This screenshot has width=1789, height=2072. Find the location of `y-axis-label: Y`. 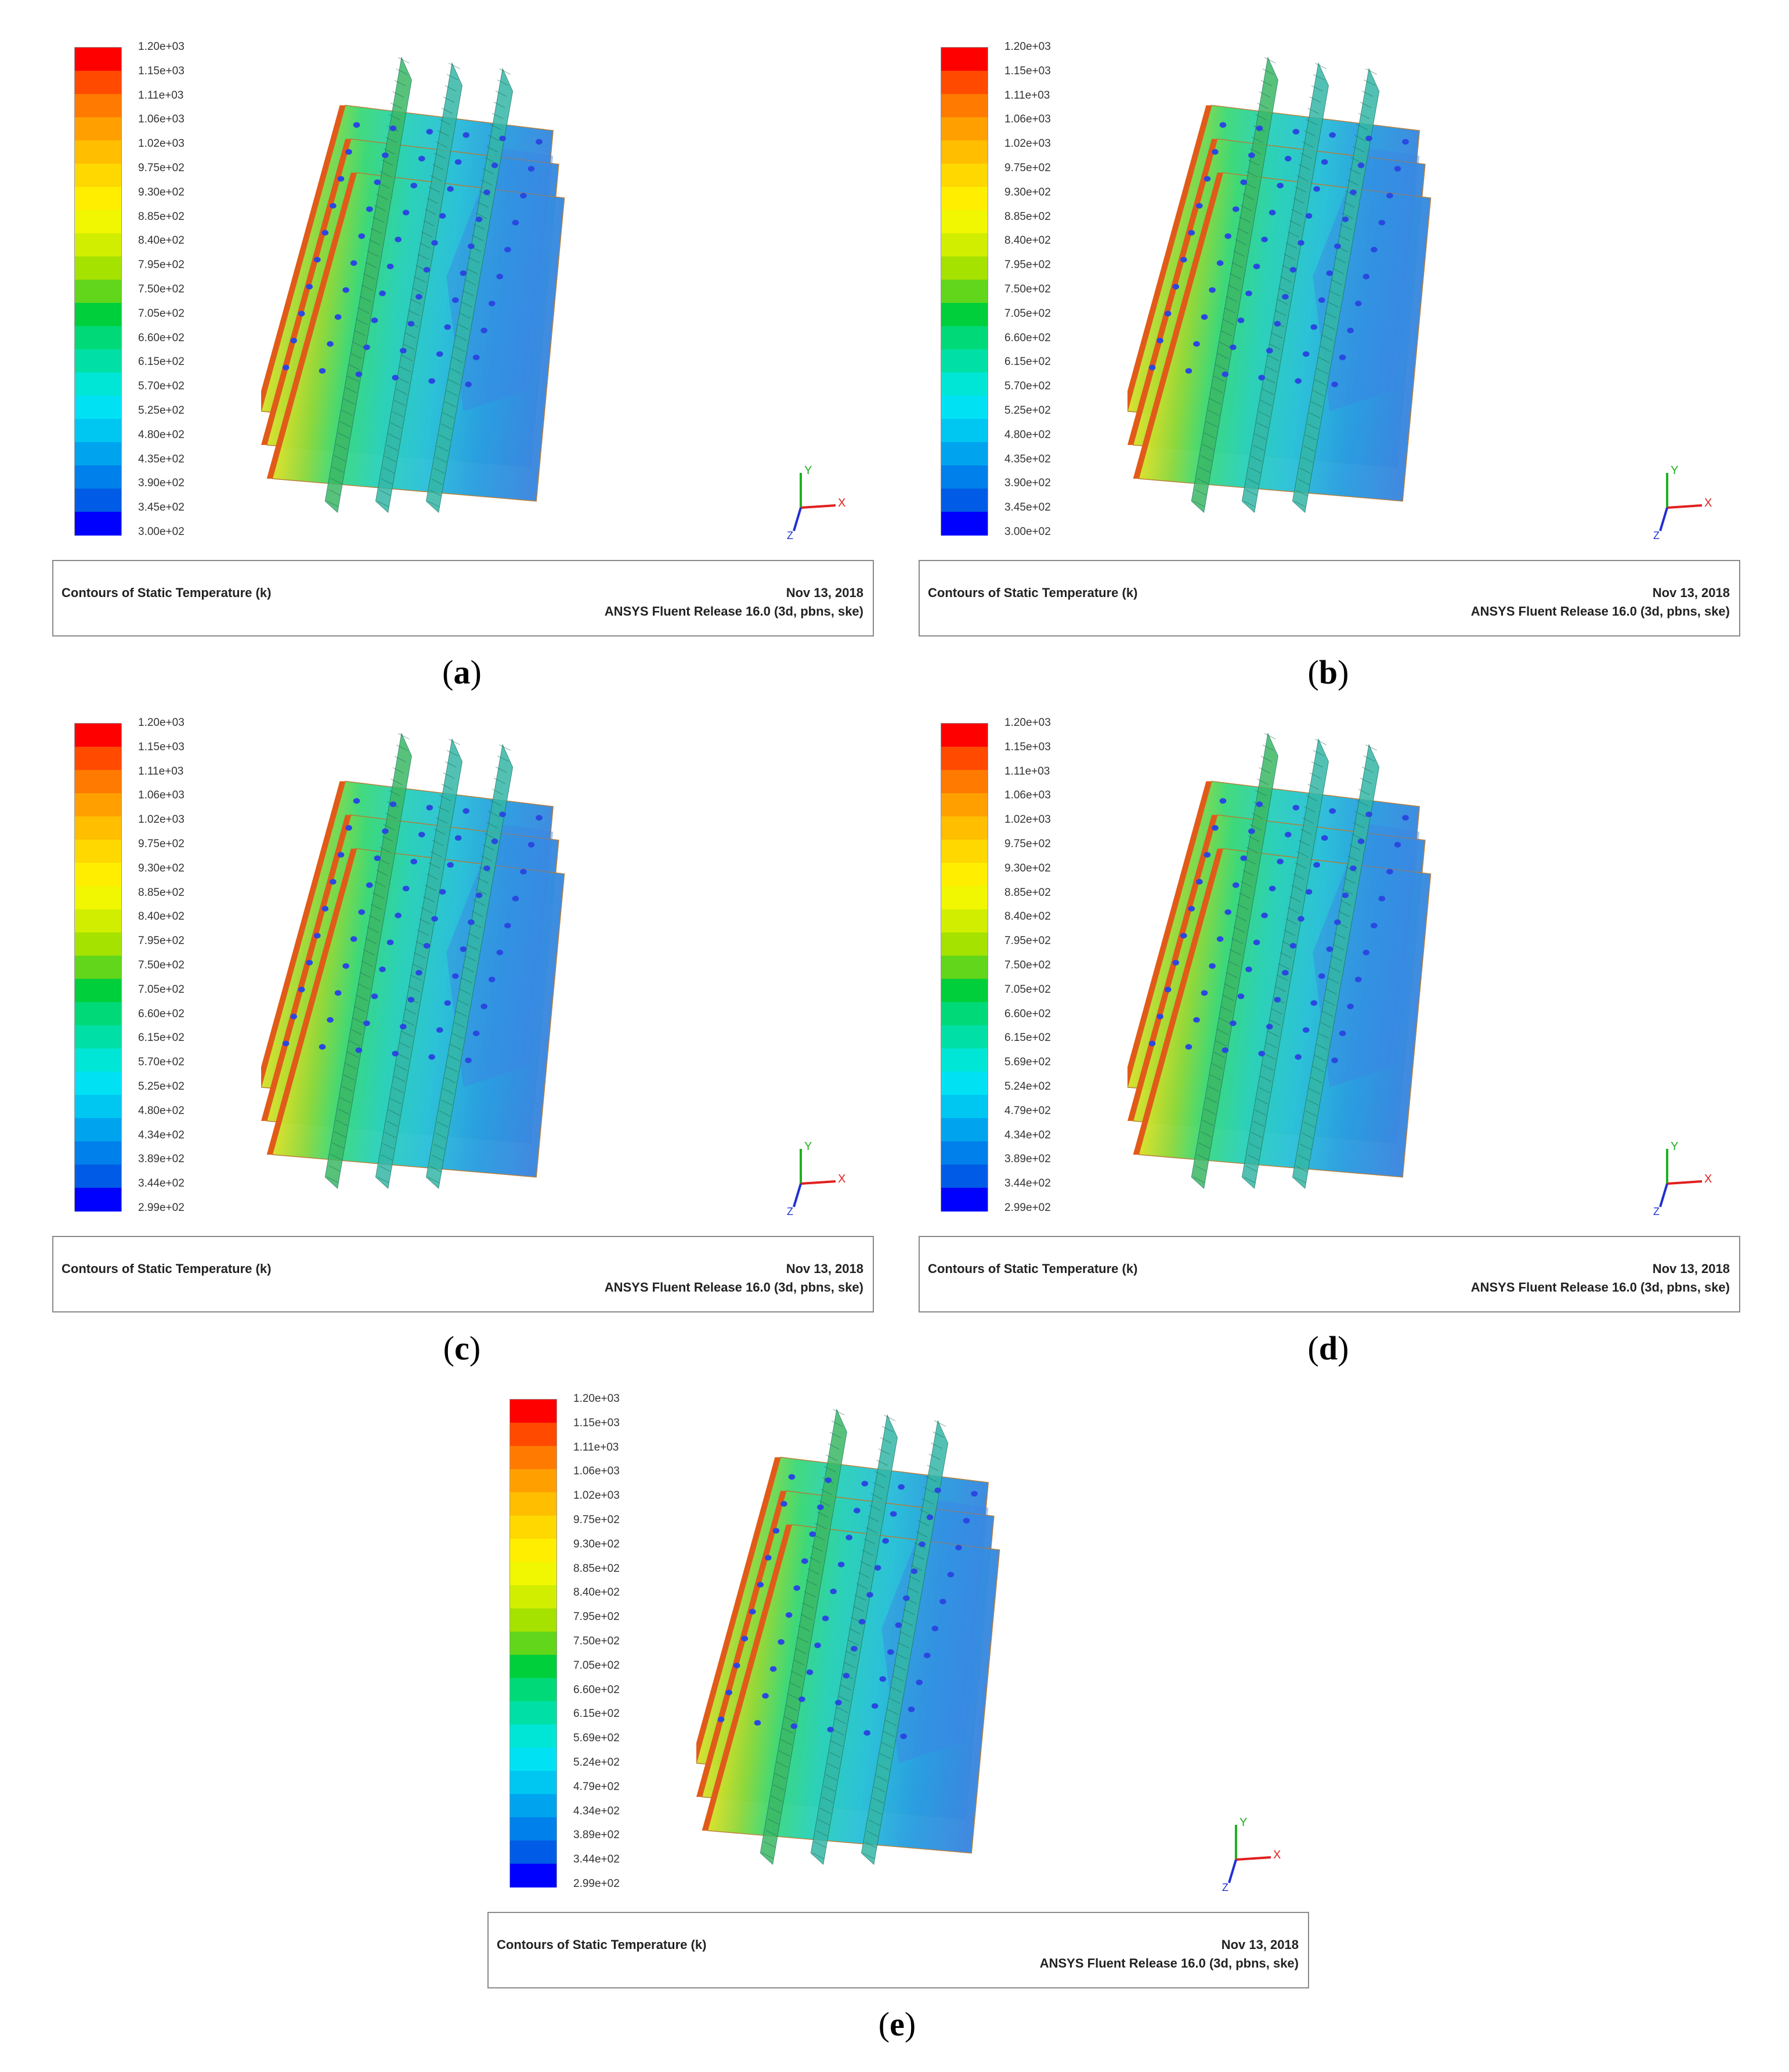

y-axis-label: Y is located at coordinates (808, 1146).